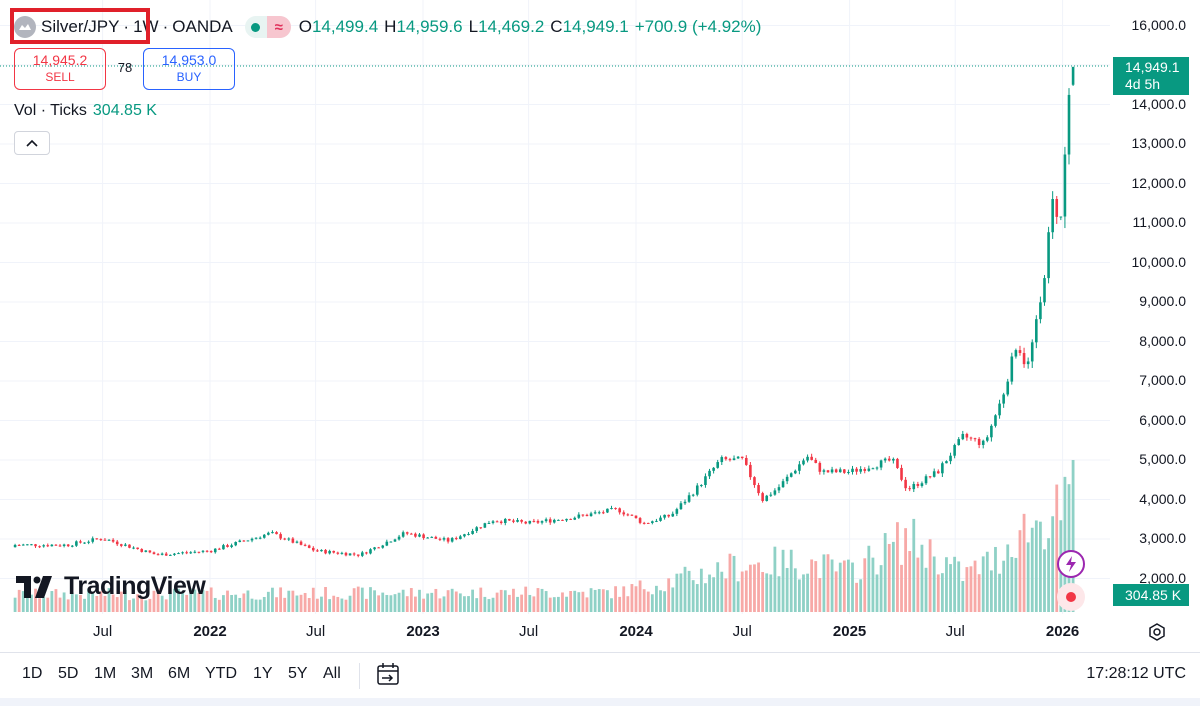 The image size is (1200, 706). I want to click on range-button-1y: 1Y, so click(263, 673).